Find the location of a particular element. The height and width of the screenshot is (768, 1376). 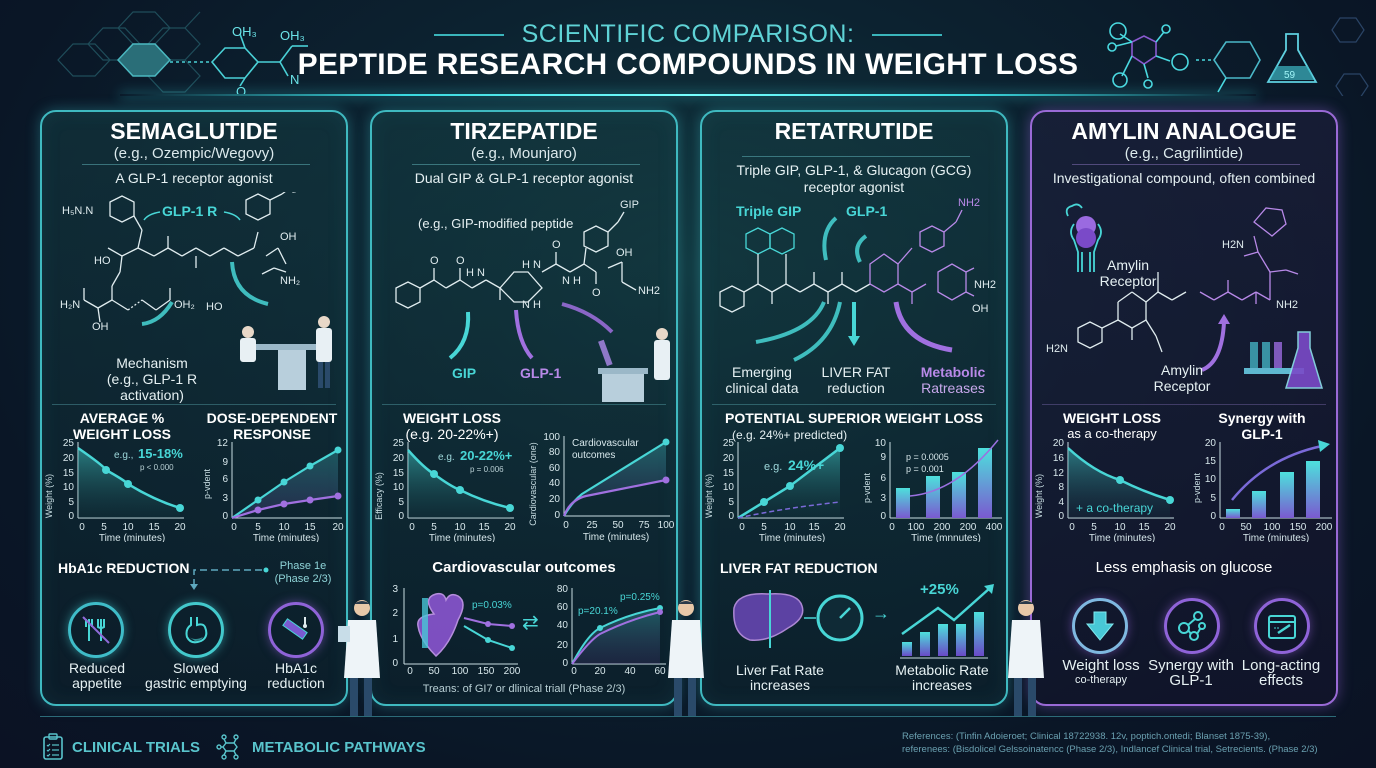

no-food-icon is located at coordinates (96, 630).